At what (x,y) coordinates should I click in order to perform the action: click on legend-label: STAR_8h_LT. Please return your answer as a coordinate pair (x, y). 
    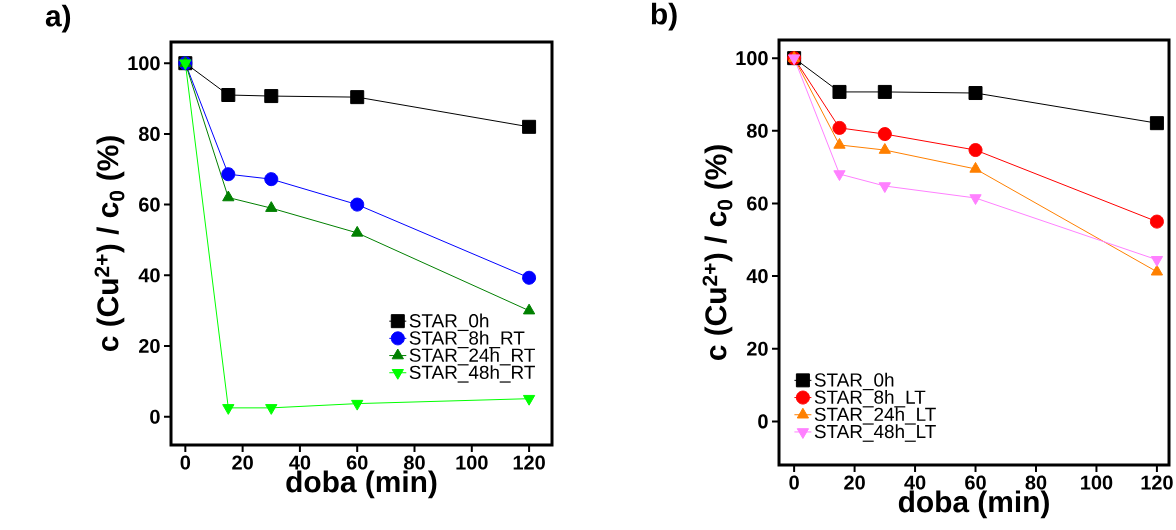
    Looking at the image, I should click on (870, 398).